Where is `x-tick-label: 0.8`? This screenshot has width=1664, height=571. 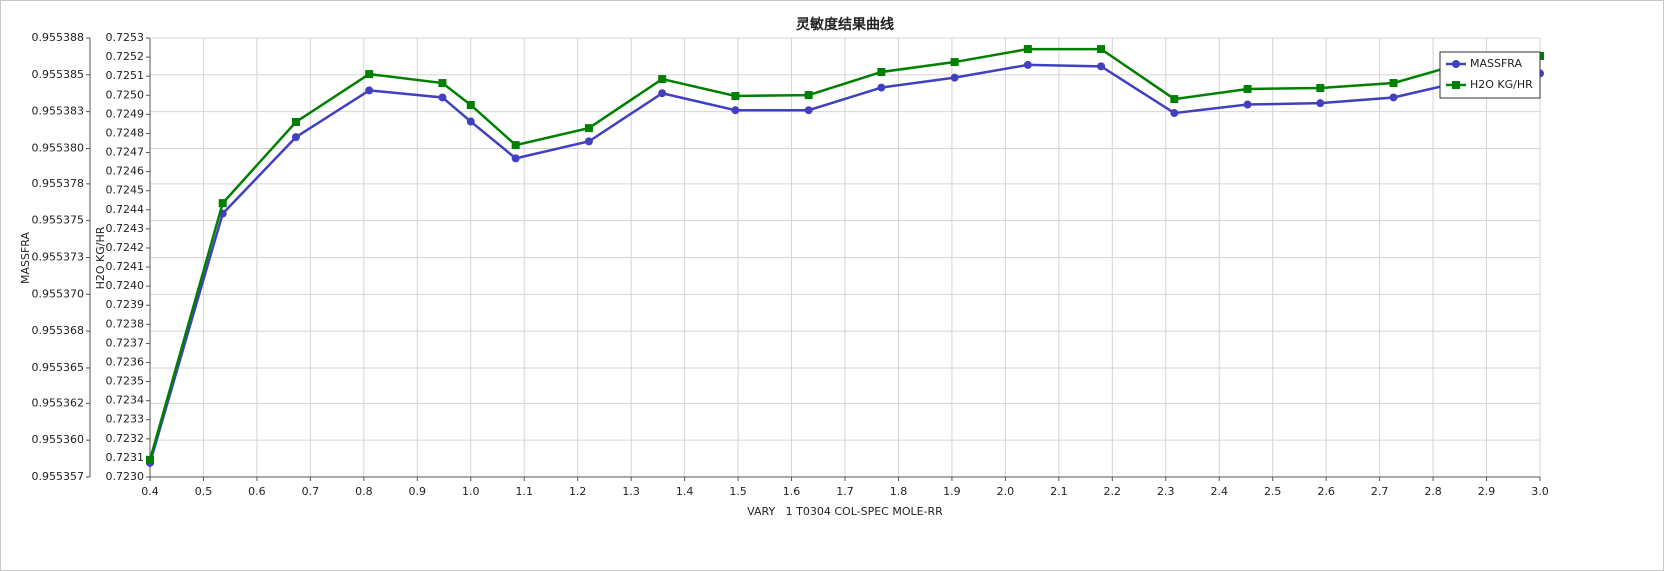
x-tick-label: 0.8 is located at coordinates (364, 491).